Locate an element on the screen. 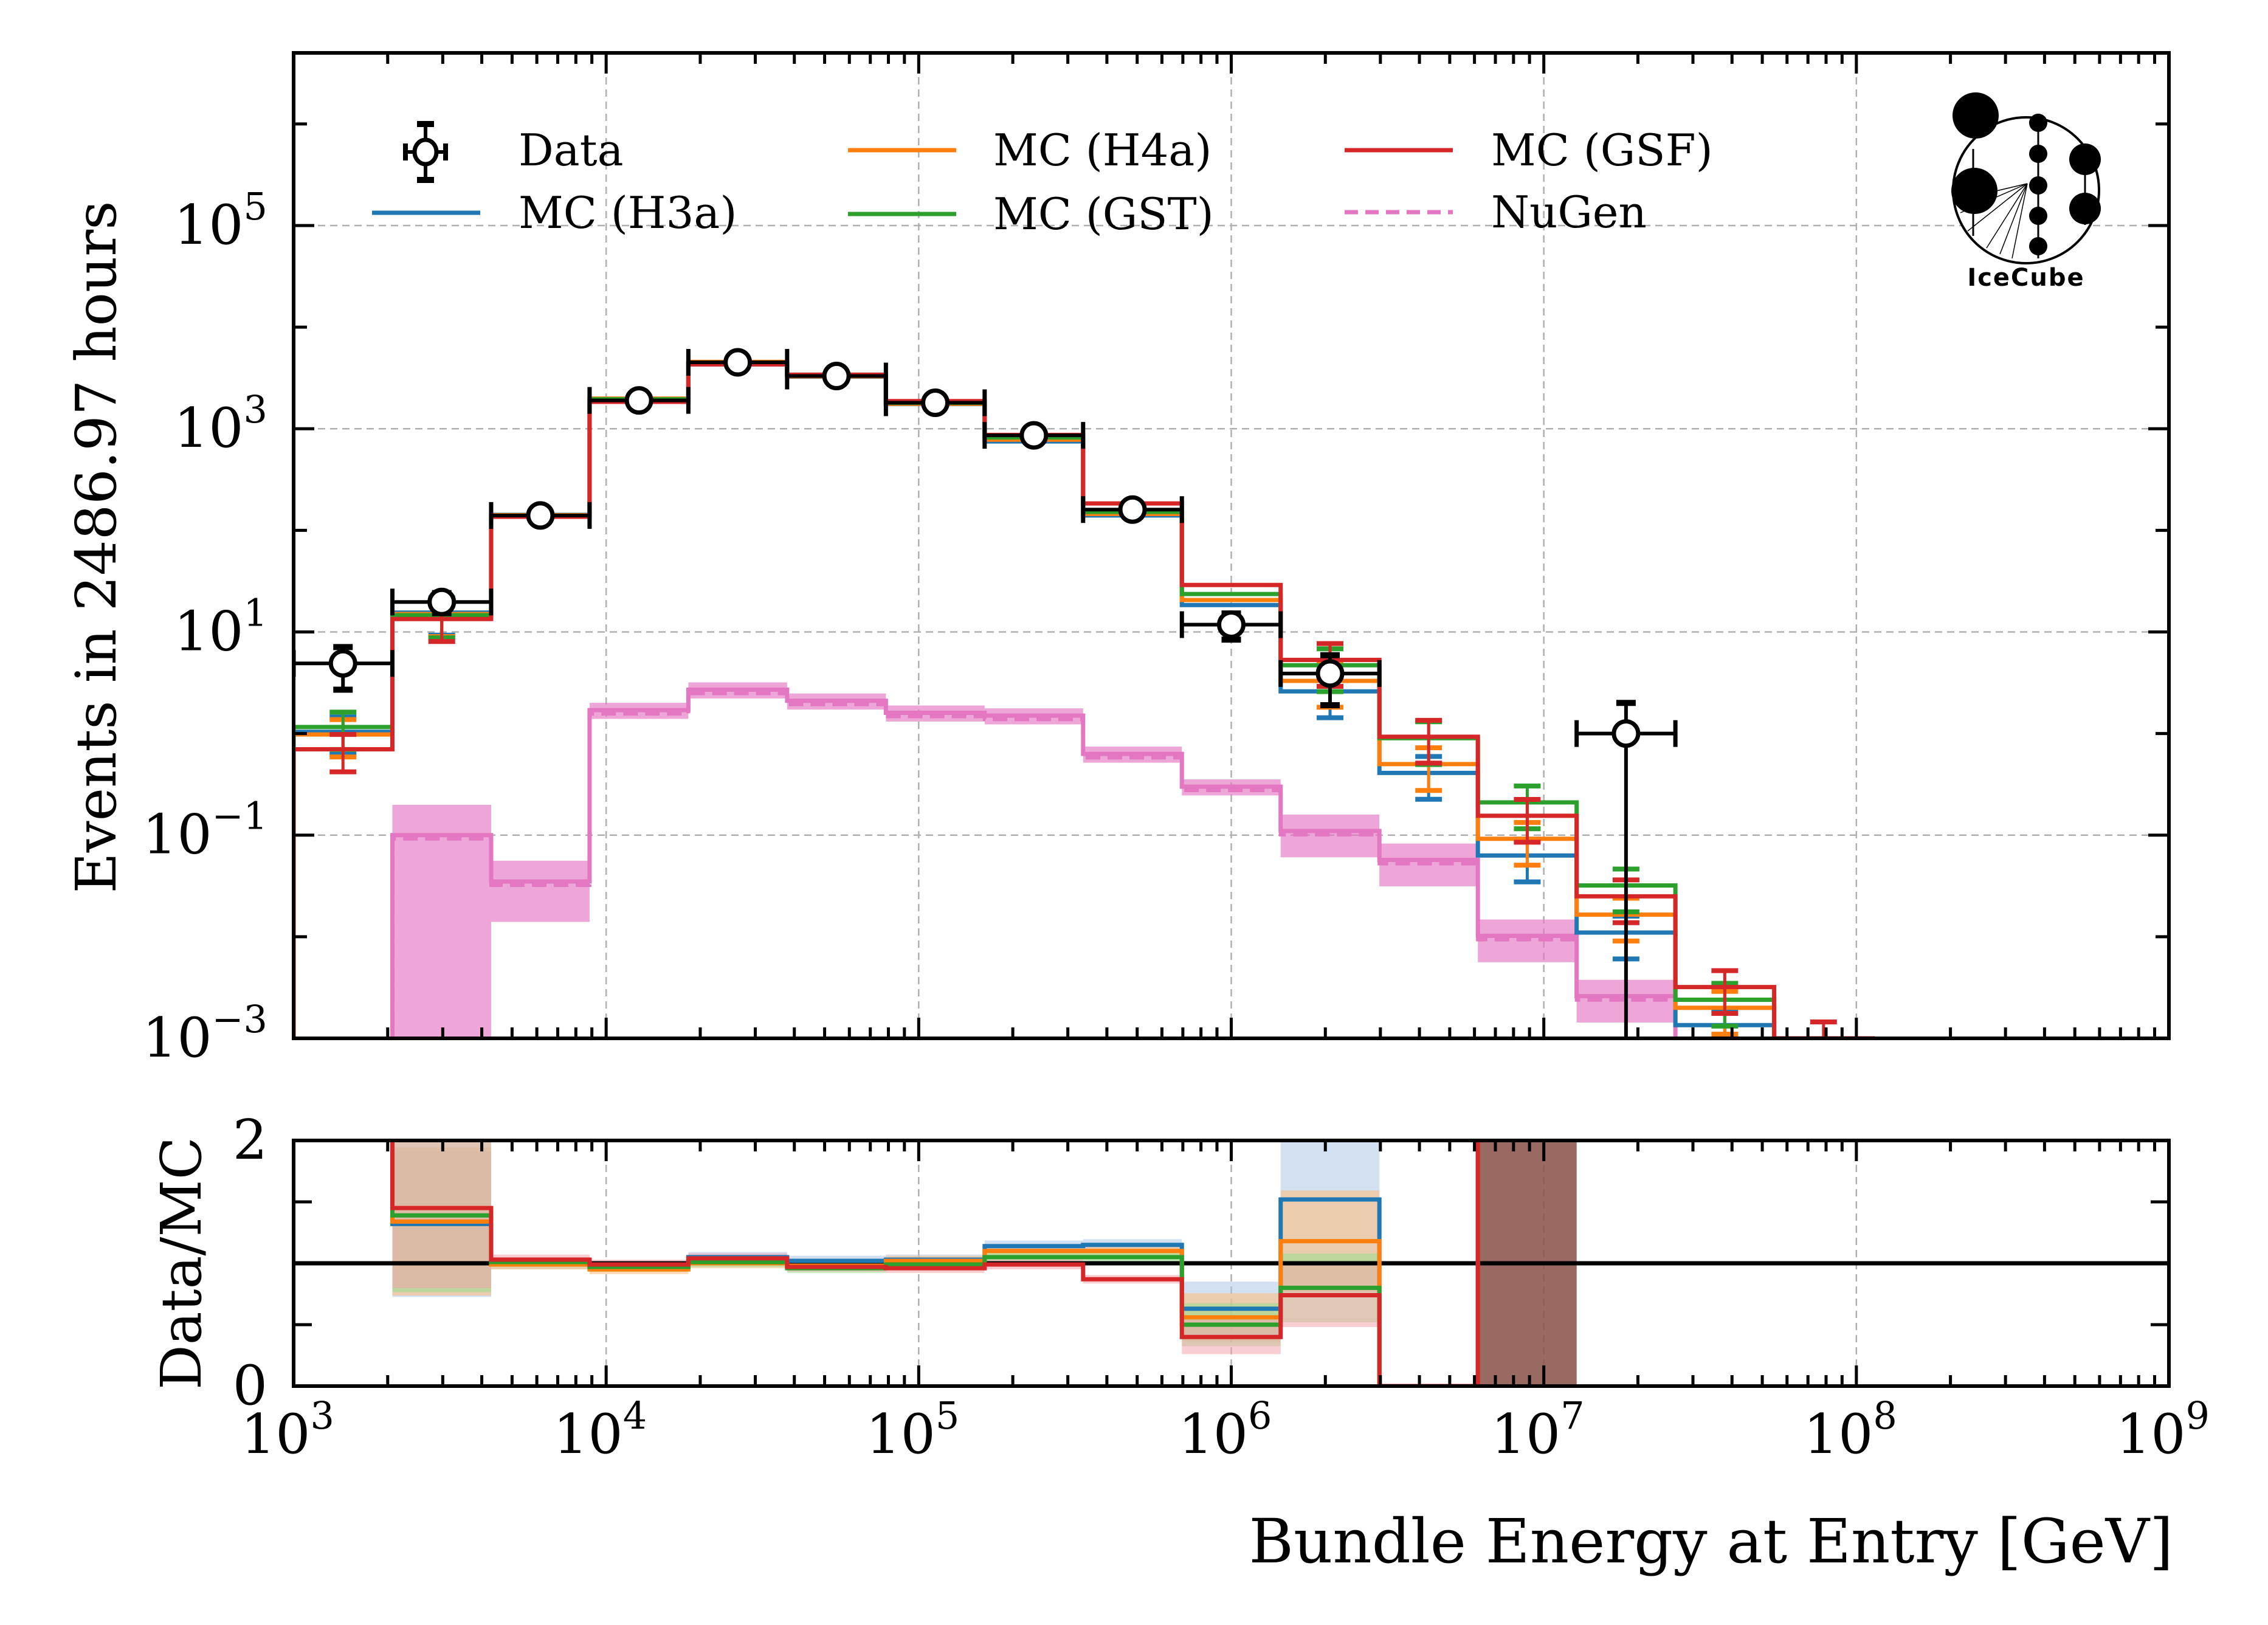  legend-label: MC (H3a) is located at coordinates (628, 212).